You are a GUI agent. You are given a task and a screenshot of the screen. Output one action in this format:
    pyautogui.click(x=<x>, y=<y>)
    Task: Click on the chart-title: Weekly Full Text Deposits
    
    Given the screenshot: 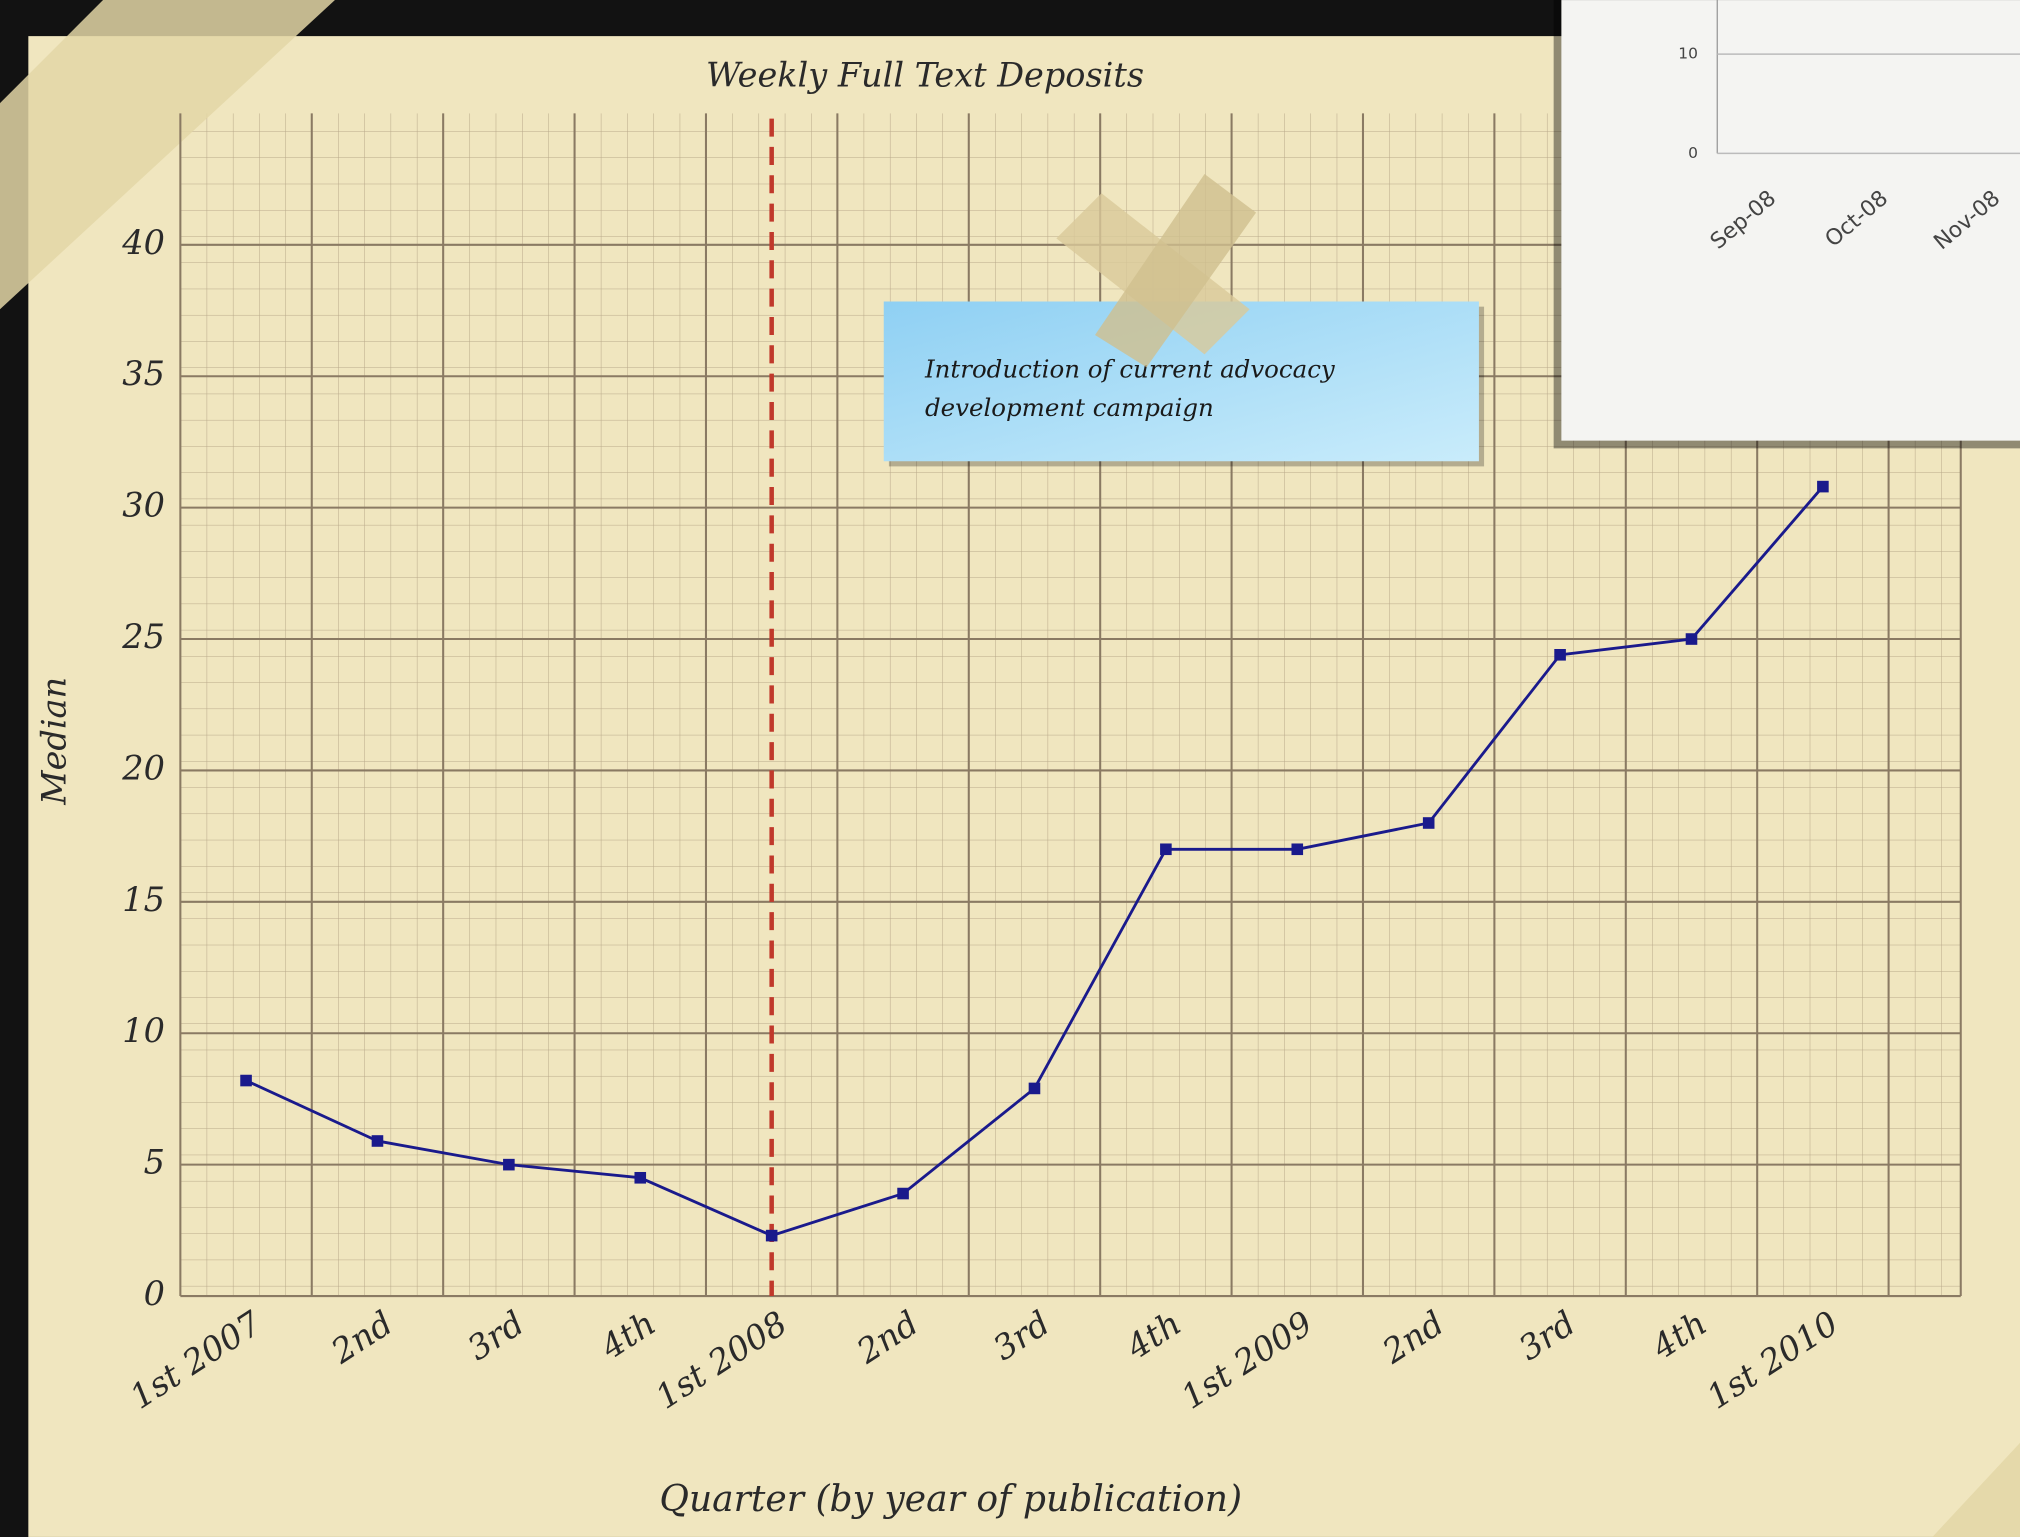 What is the action you would take?
    pyautogui.click(x=925, y=74)
    